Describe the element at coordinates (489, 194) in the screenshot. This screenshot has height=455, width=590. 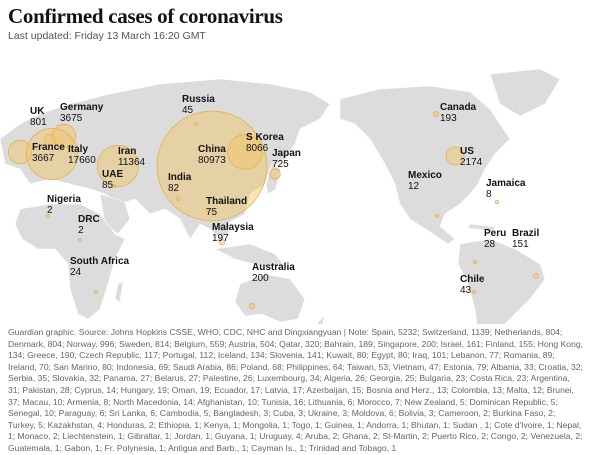
I see `place-value: 8` at that location.